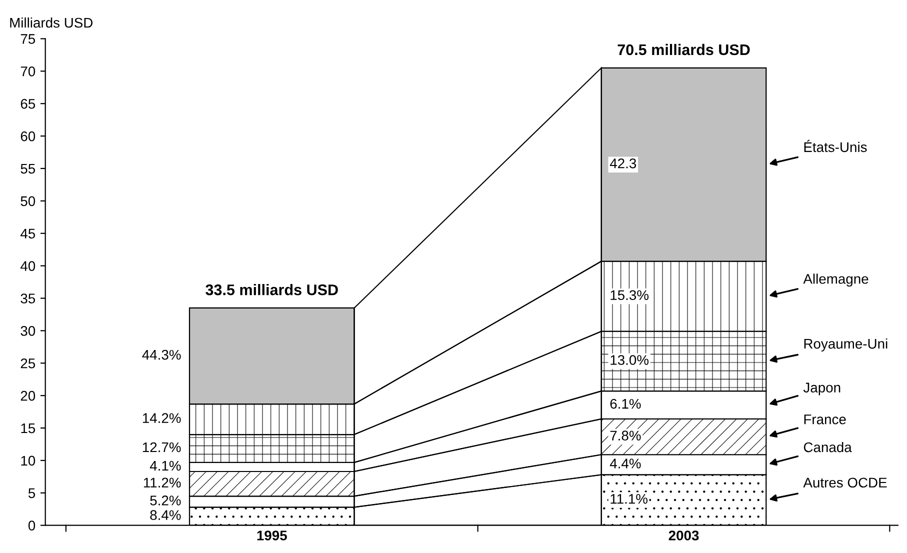 This screenshot has height=553, width=907. I want to click on annotation: 8.4%, so click(165, 515).